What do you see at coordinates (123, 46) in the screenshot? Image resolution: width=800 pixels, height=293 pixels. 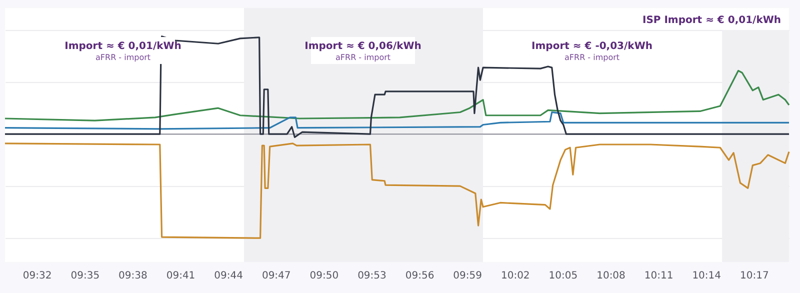 I see `annotation: Import ≈ € 0,01/kWh` at bounding box center [123, 46].